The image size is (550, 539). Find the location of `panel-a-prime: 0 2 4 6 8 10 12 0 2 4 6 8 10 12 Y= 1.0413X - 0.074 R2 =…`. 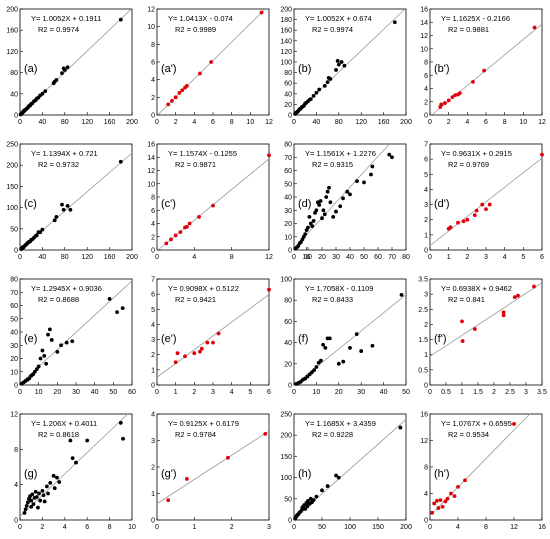

panel-a-prime: 0 2 4 6 8 10 12 0 2 4 6 8 10 12 Y= 1.0413X - 0.074 R2 =… is located at coordinates (210, 67).